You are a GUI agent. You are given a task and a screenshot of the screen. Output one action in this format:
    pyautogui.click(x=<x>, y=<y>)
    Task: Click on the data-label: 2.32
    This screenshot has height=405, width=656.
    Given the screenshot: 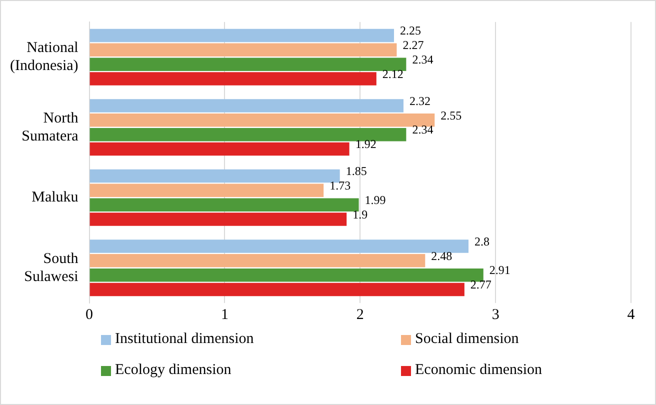 What is the action you would take?
    pyautogui.click(x=419, y=101)
    